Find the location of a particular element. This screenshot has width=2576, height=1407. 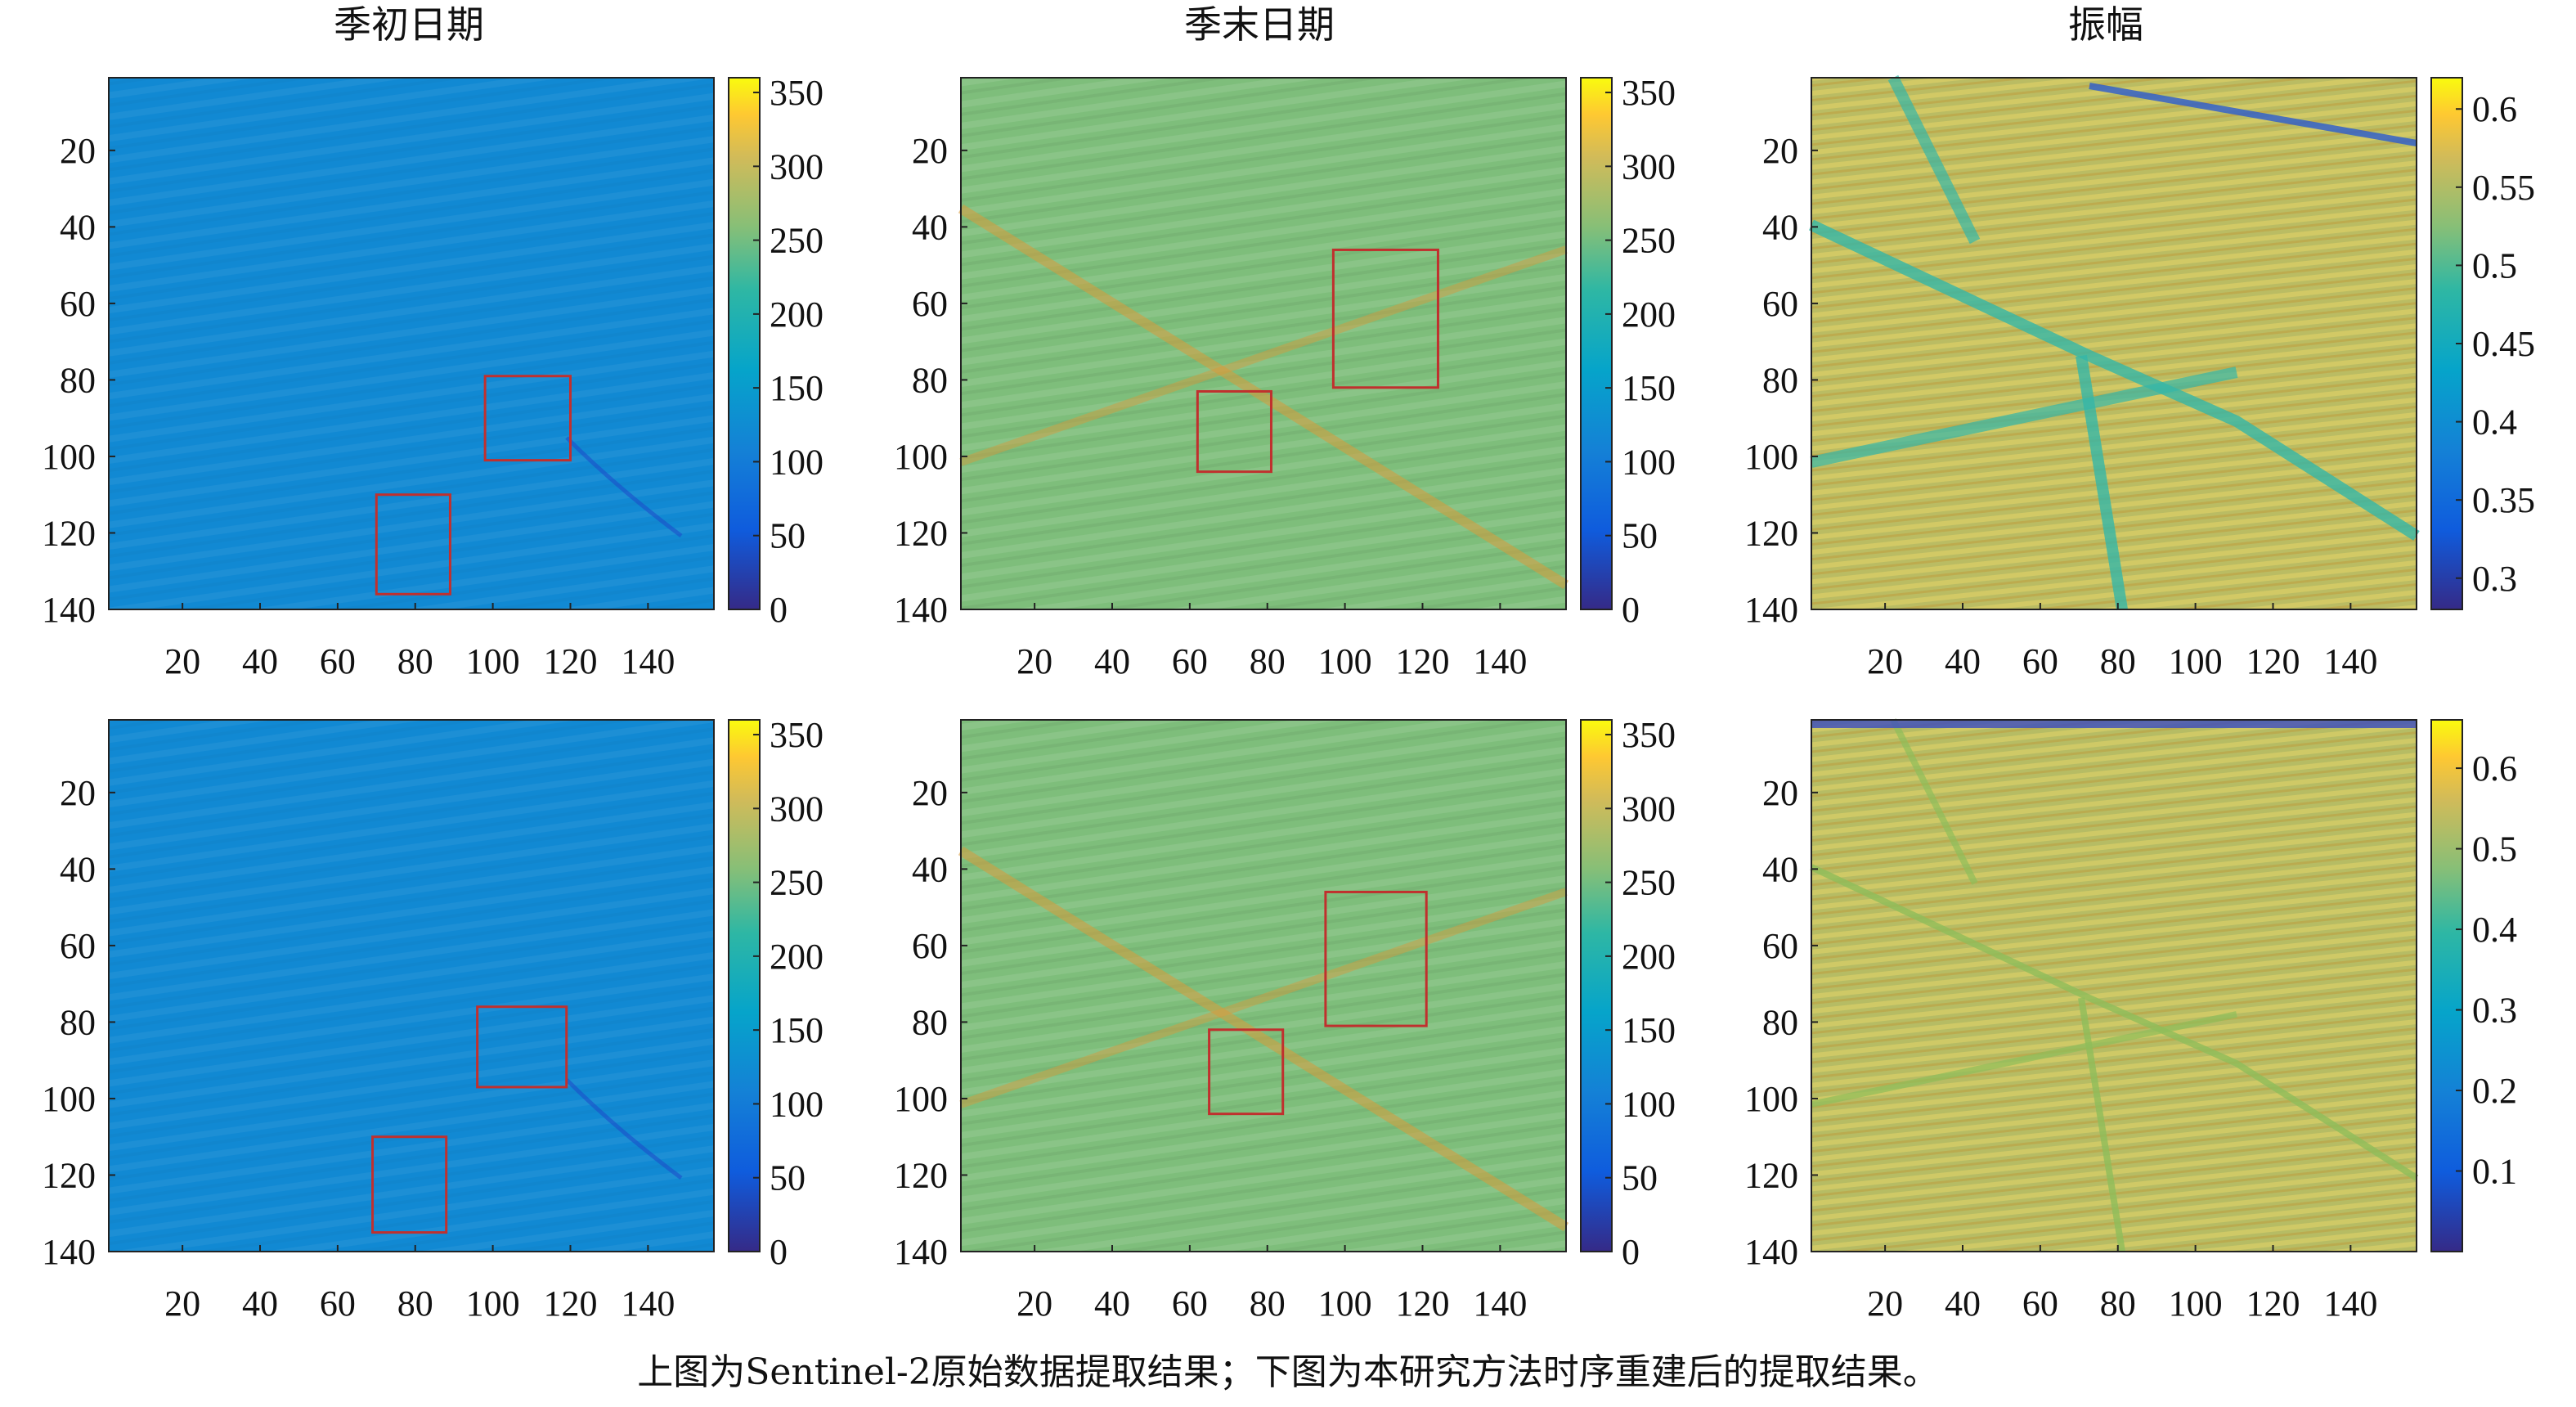

colorbar-tick-label: 300 is located at coordinates (1649, 809).